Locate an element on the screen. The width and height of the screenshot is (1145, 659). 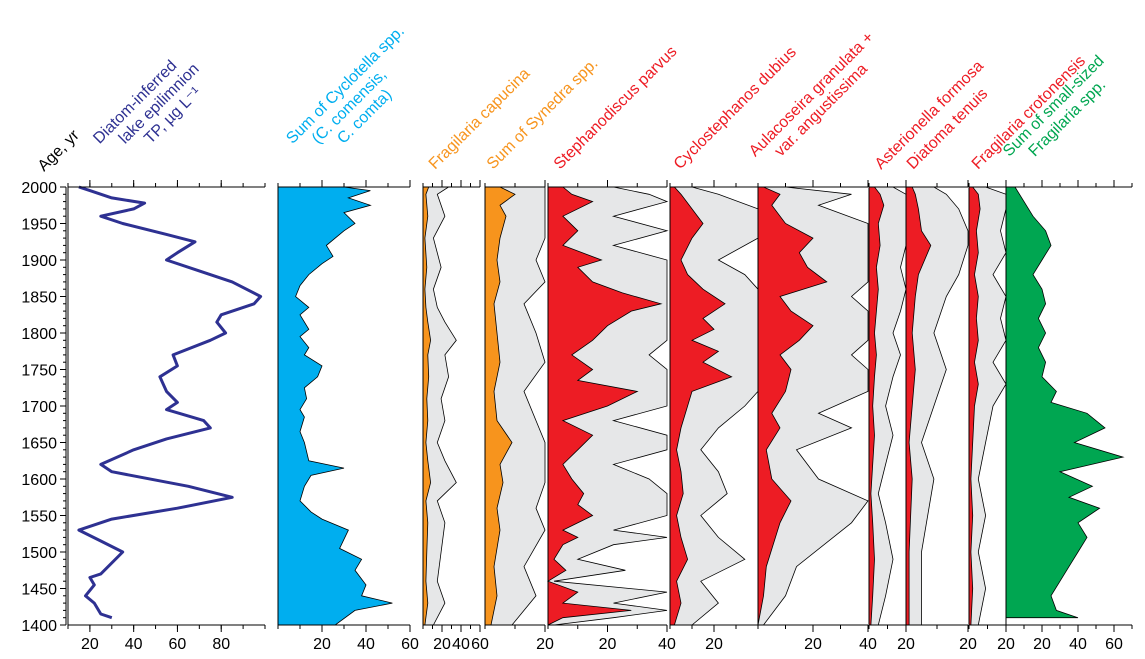
abundance-area-synedra is located at coordinates (500, 406).